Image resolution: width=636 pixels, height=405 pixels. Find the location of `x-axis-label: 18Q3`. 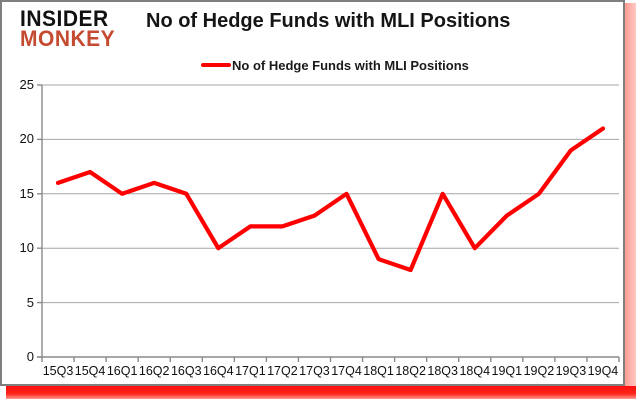

x-axis-label: 18Q3 is located at coordinates (442, 371).